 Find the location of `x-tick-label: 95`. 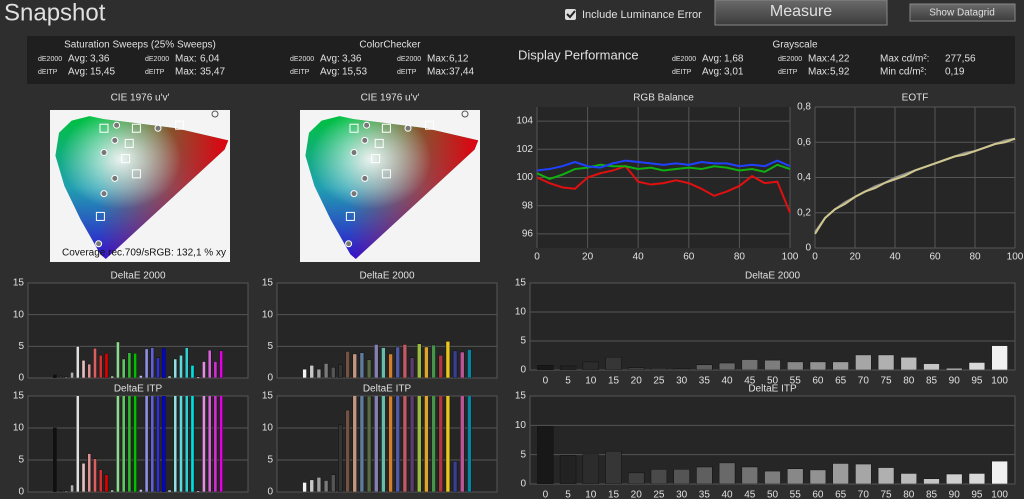

x-tick-label: 95 is located at coordinates (977, 381).